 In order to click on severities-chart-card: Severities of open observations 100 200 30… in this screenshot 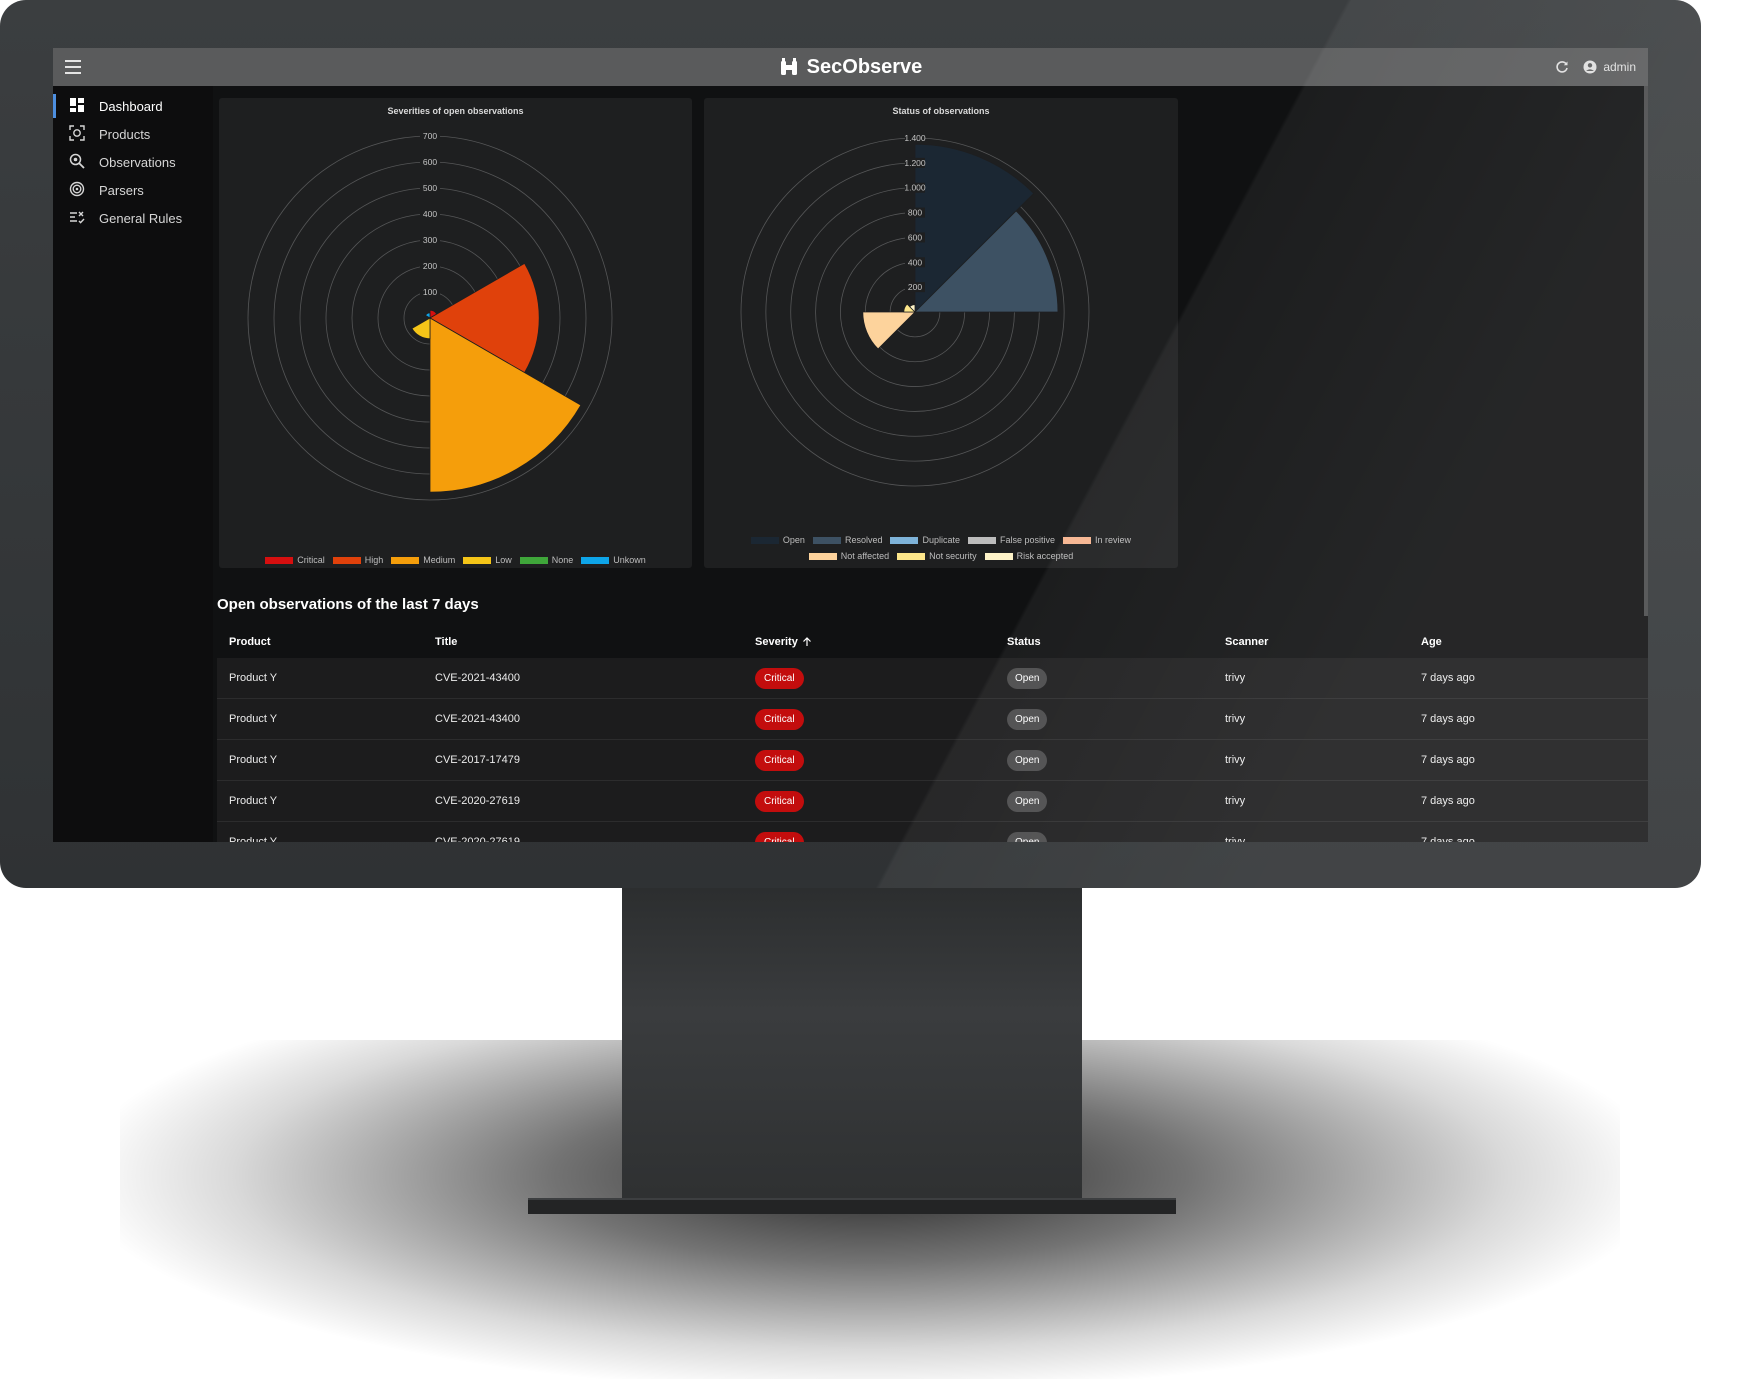, I will do `click(455, 333)`.